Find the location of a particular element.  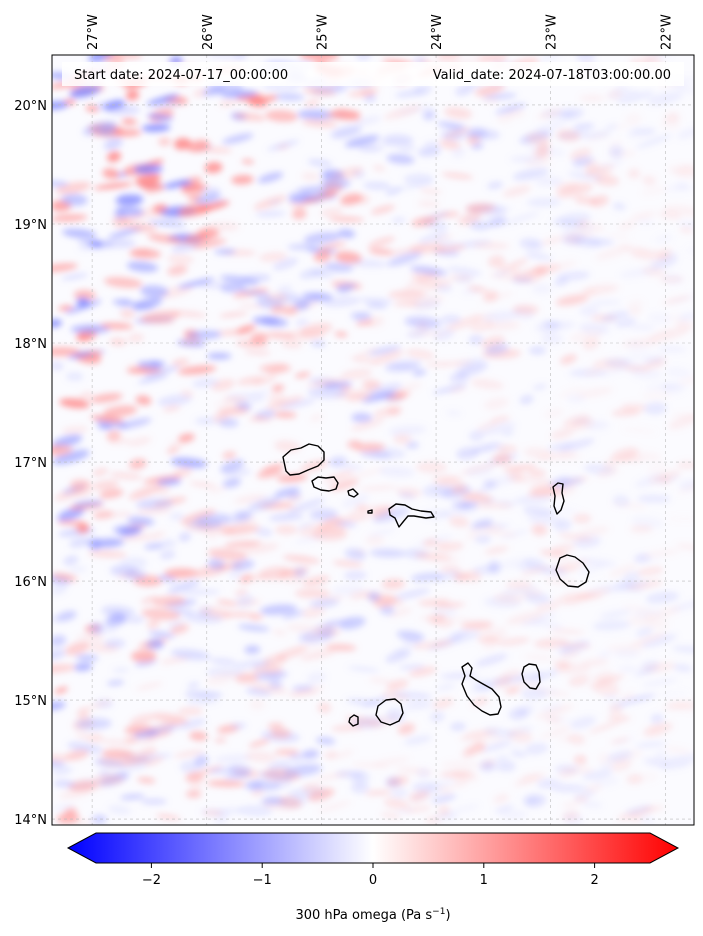

start-date-text: Start date: 2024-07-17_00:00:00 is located at coordinates (181, 75).